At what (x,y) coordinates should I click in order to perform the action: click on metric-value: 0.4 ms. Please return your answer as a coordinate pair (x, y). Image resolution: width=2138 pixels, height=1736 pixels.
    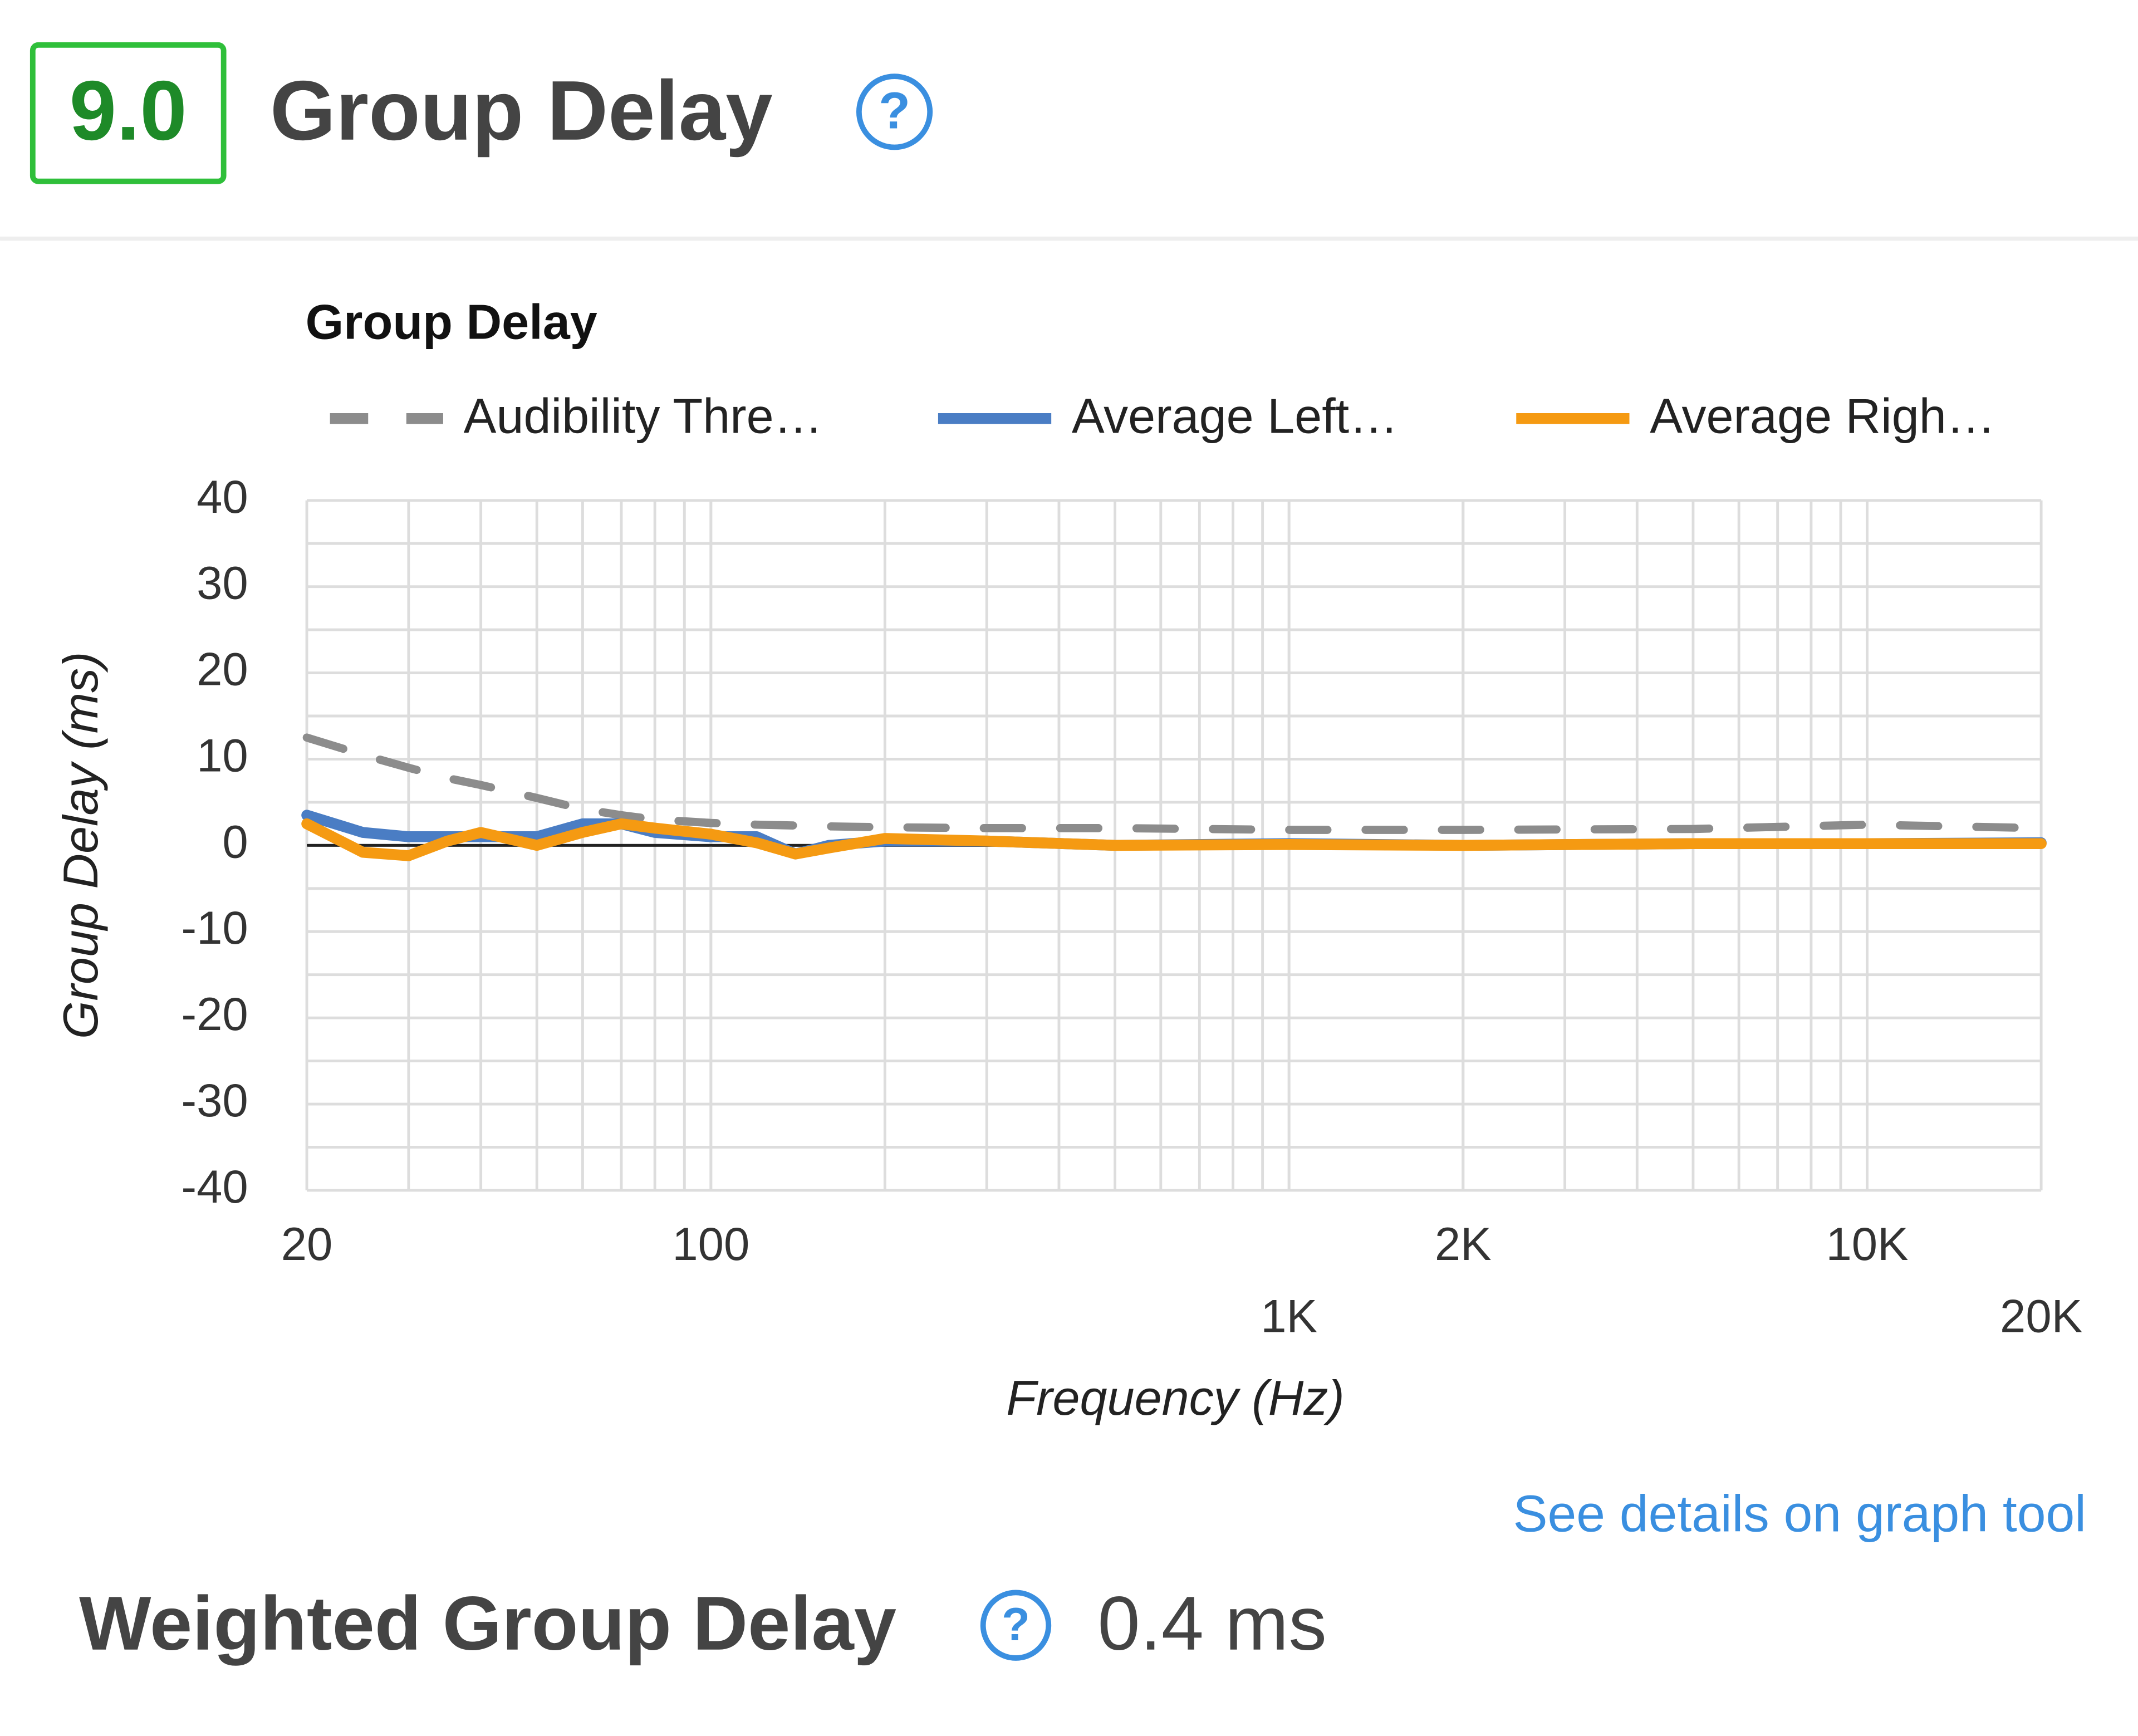
    Looking at the image, I should click on (1212, 1624).